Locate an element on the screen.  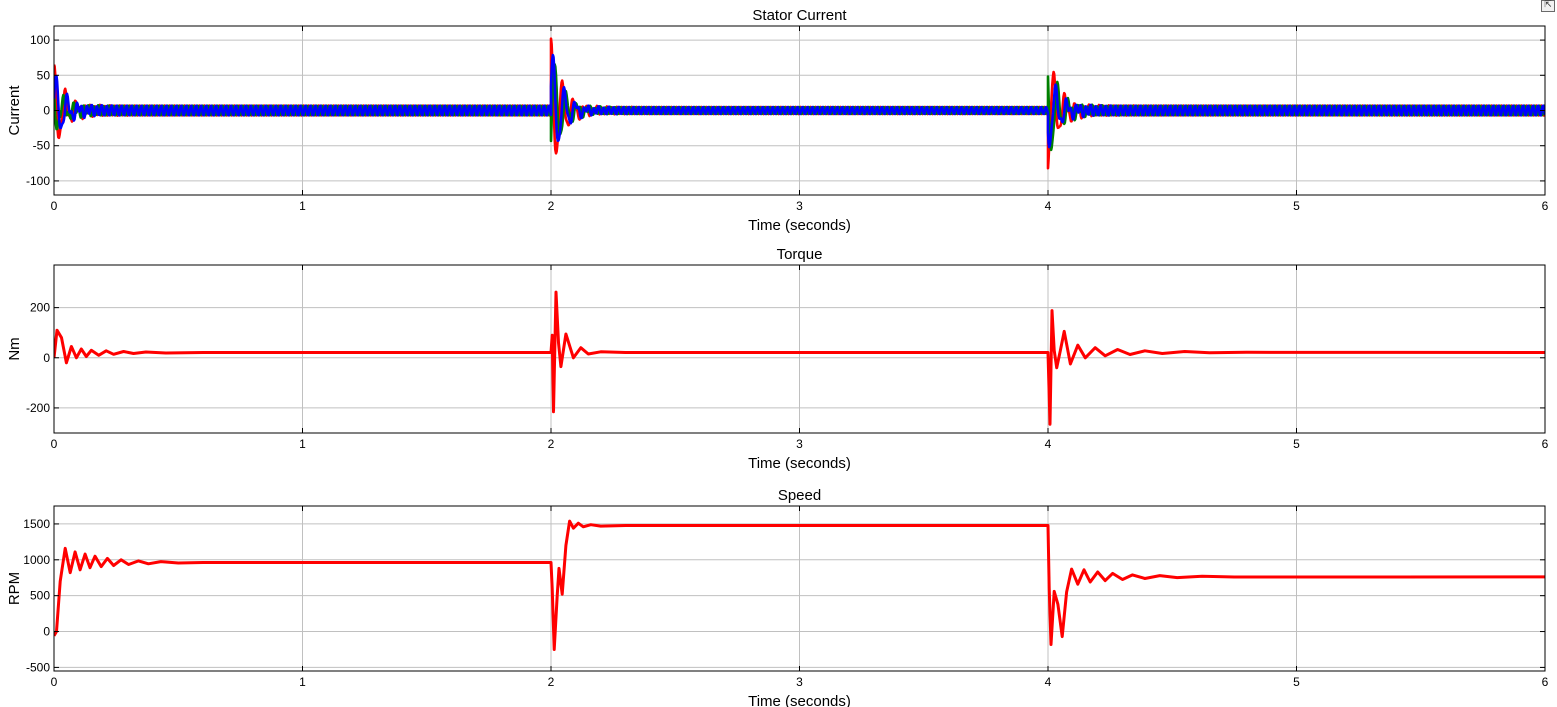
y-axis-label: RPM is located at coordinates (14, 588).